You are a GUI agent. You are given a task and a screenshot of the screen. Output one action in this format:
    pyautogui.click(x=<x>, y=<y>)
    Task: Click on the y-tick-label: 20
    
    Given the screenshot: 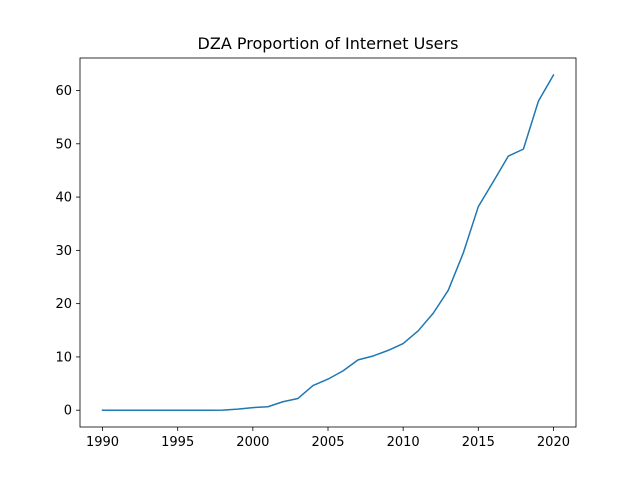 What is the action you would take?
    pyautogui.click(x=63, y=304)
    